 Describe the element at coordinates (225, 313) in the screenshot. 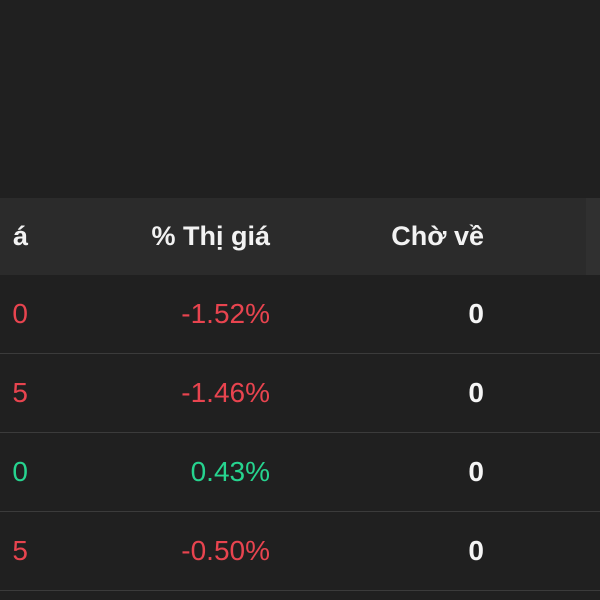

I see `market-price-percent-cell: -1.52%` at that location.